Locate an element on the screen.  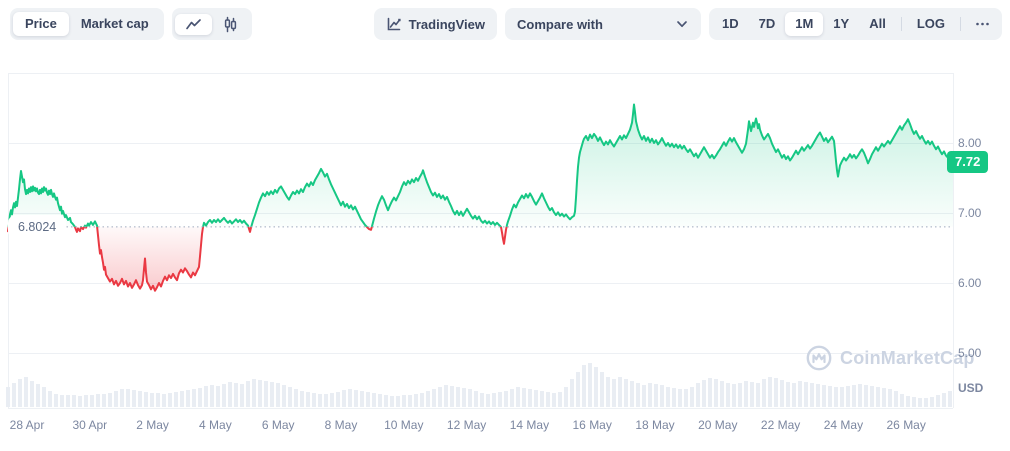
range-tab-1y: 1Y is located at coordinates (841, 24).